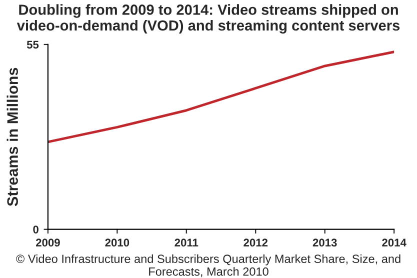 Image resolution: width=417 pixels, height=278 pixels. What do you see at coordinates (48, 242) in the screenshot?
I see `x-tick-label: 2009` at bounding box center [48, 242].